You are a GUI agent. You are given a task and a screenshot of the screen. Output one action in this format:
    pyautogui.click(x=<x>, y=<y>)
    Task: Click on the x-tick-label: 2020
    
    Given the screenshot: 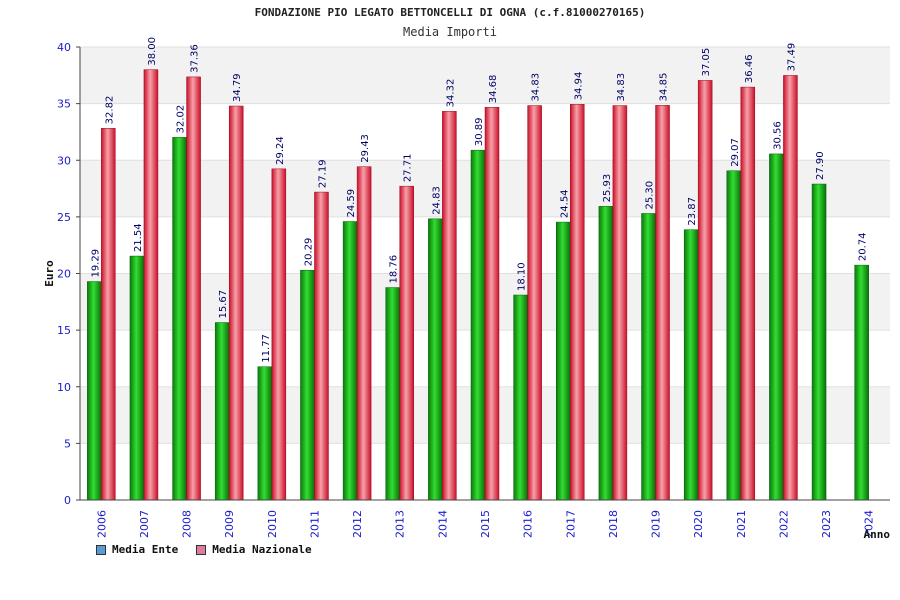 What is the action you would take?
    pyautogui.click(x=698, y=524)
    